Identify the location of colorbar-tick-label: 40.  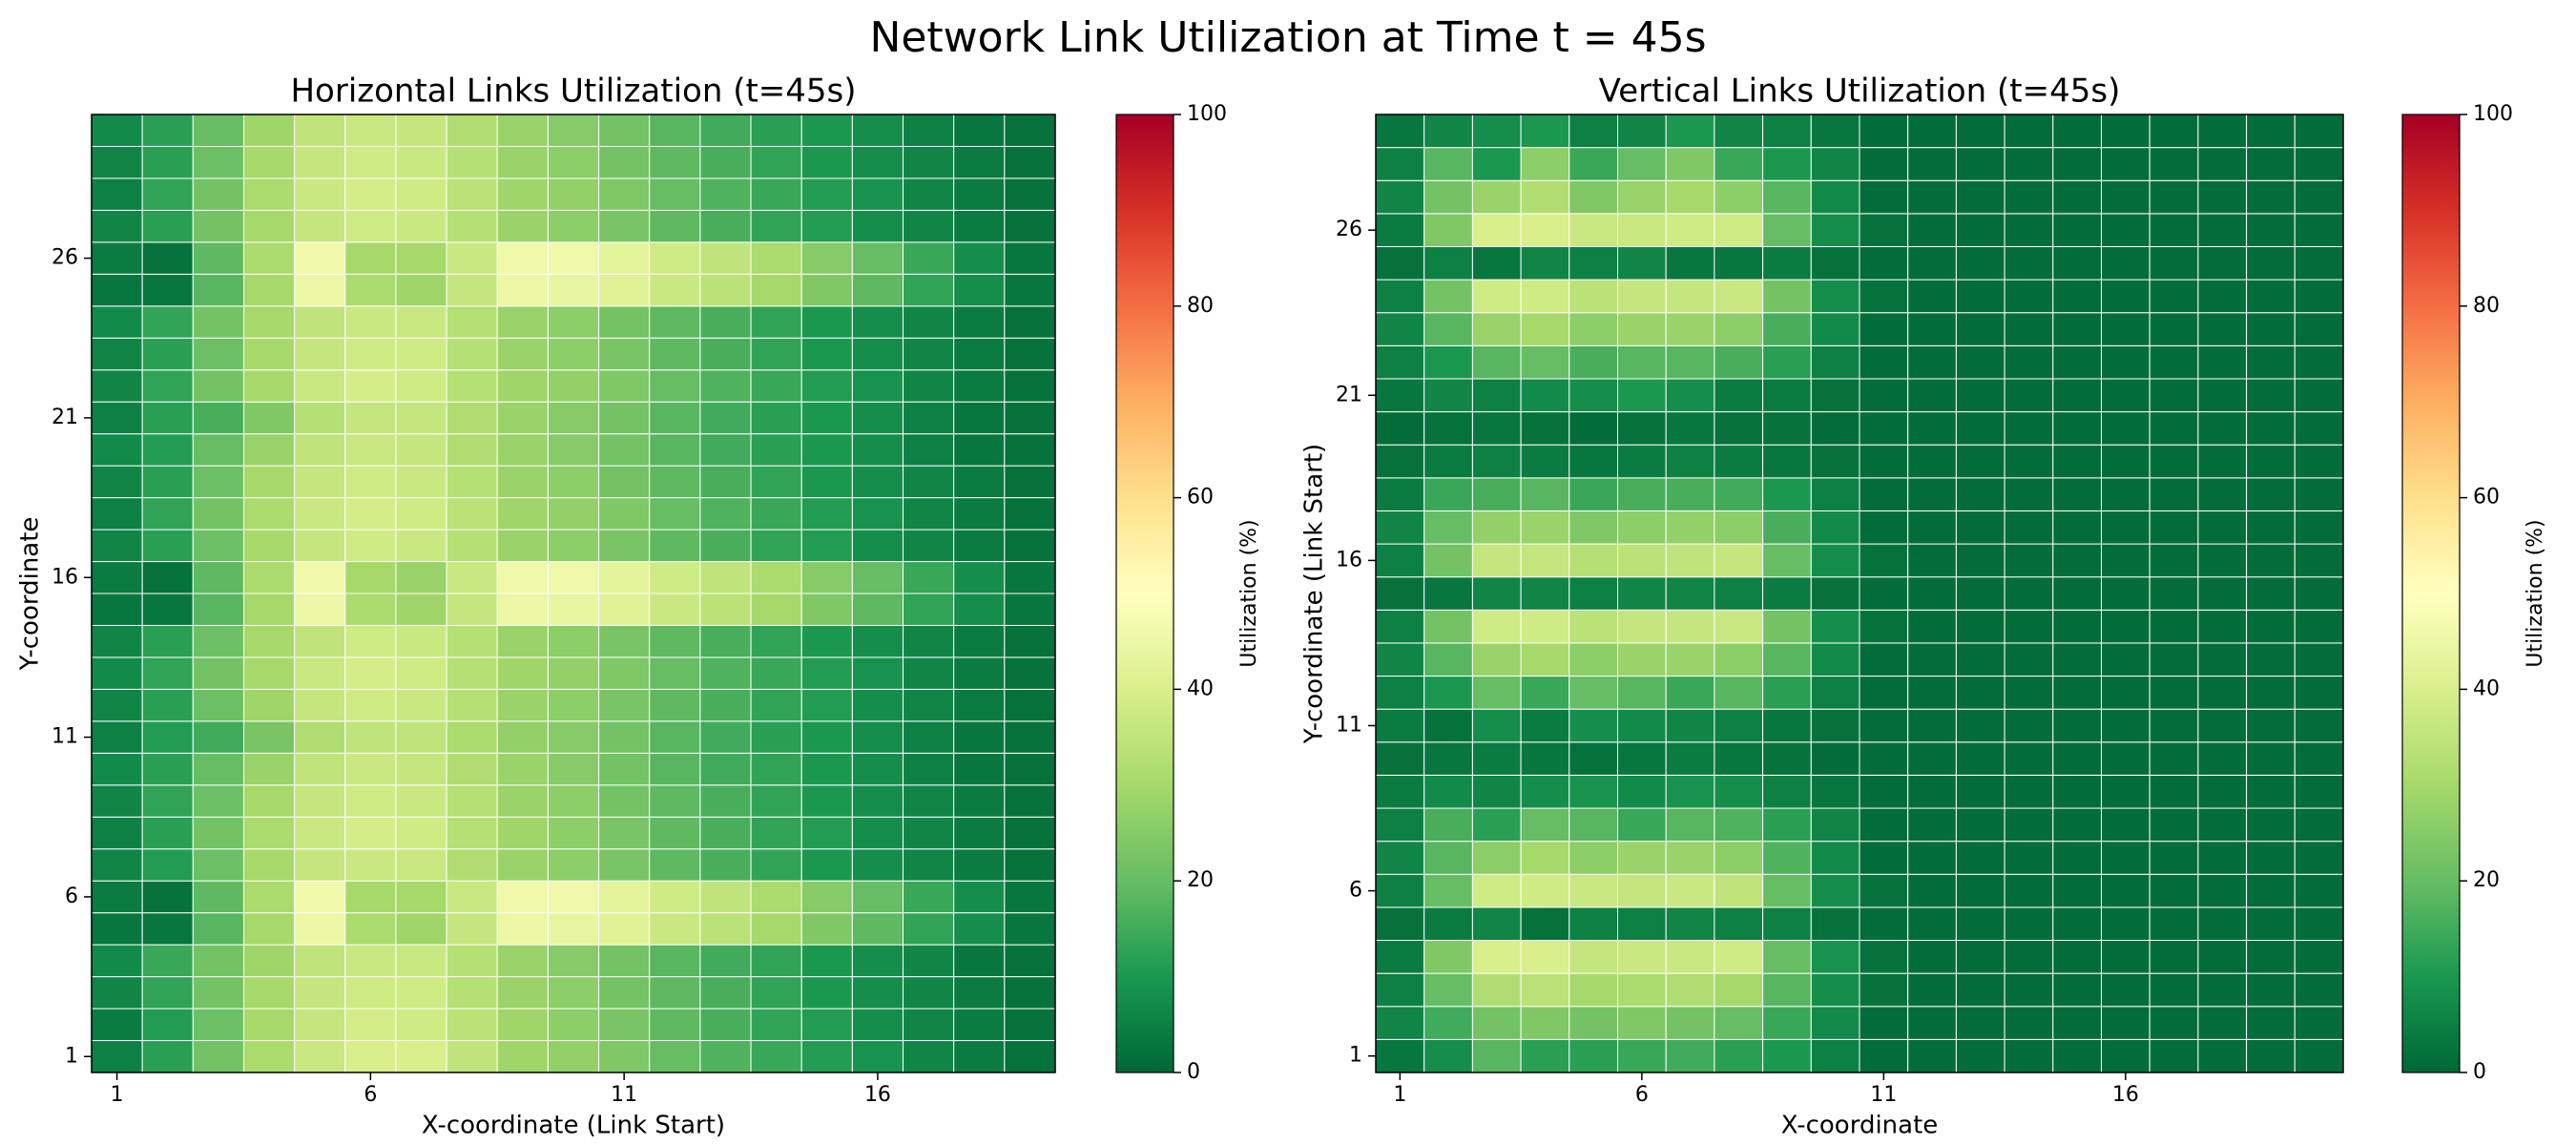
(2486, 689).